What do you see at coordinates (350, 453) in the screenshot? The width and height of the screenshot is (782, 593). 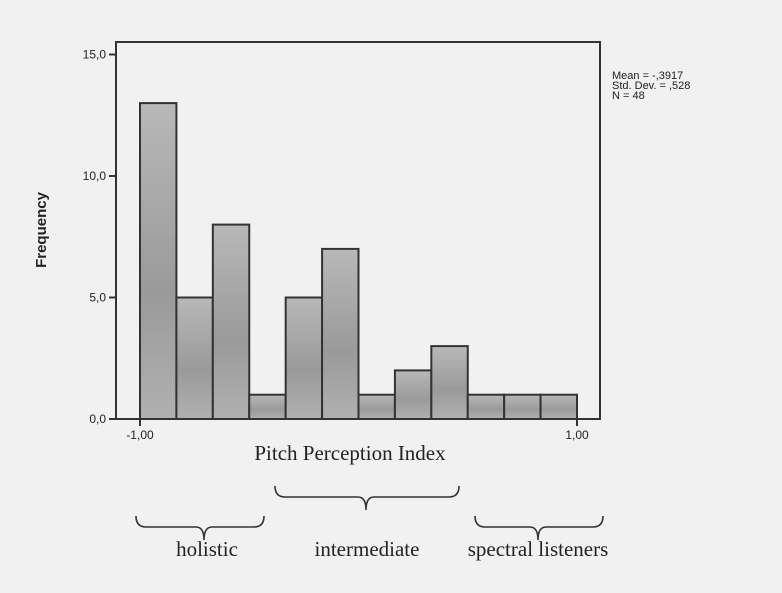 I see `x-axis-label: Pitch Perception Index` at bounding box center [350, 453].